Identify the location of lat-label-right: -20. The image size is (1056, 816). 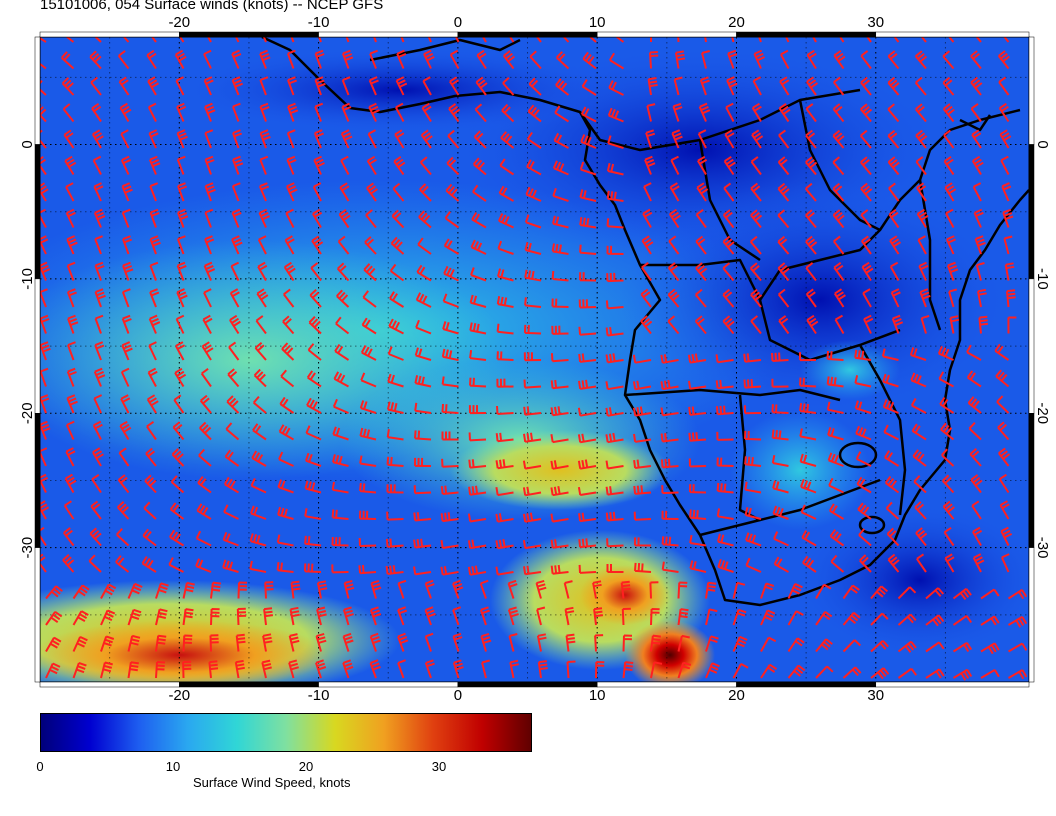
(1042, 413).